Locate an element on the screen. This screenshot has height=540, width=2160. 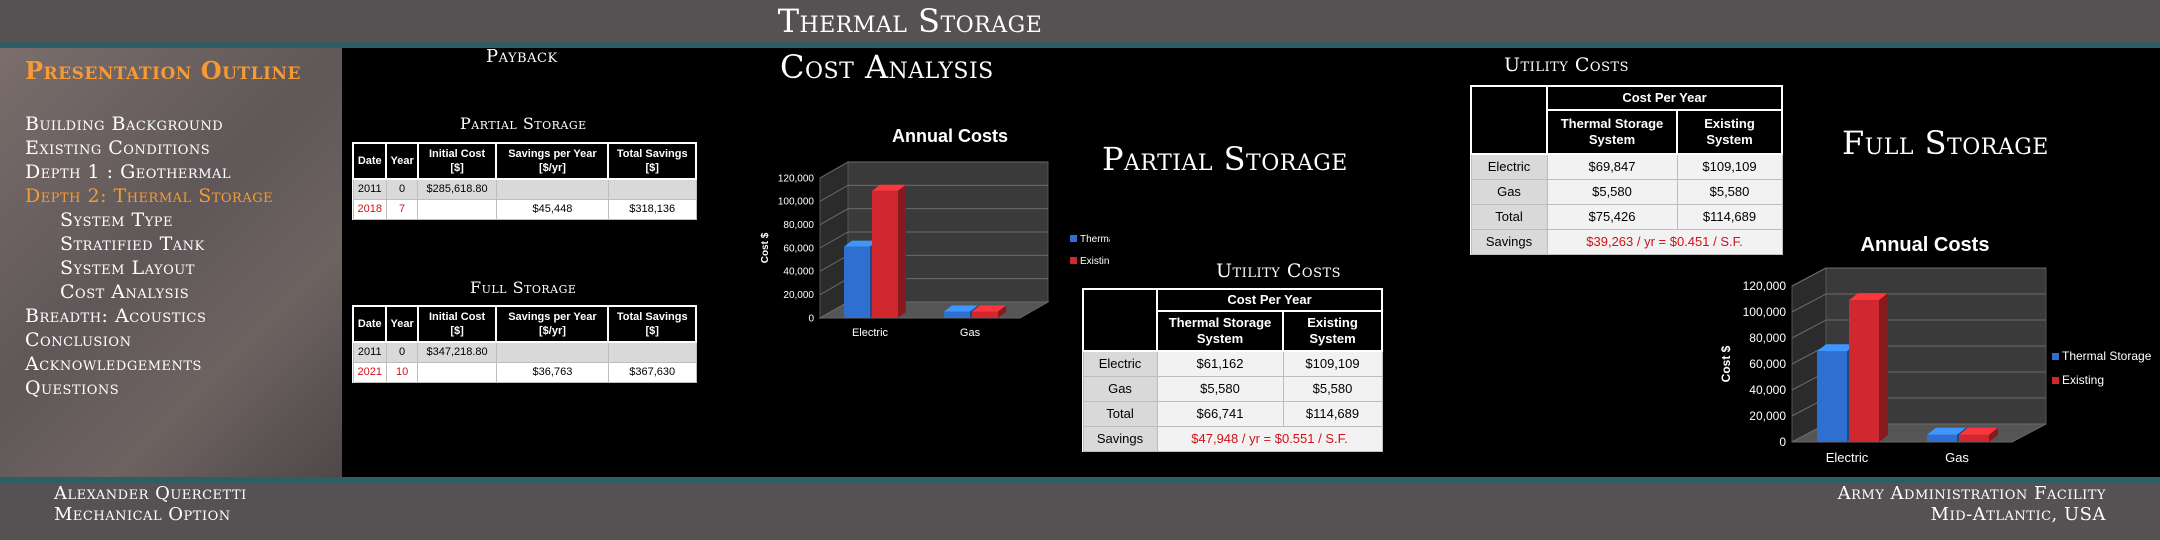
outline-item-breadth: Breadth: Acoustics is located at coordinates (116, 316).